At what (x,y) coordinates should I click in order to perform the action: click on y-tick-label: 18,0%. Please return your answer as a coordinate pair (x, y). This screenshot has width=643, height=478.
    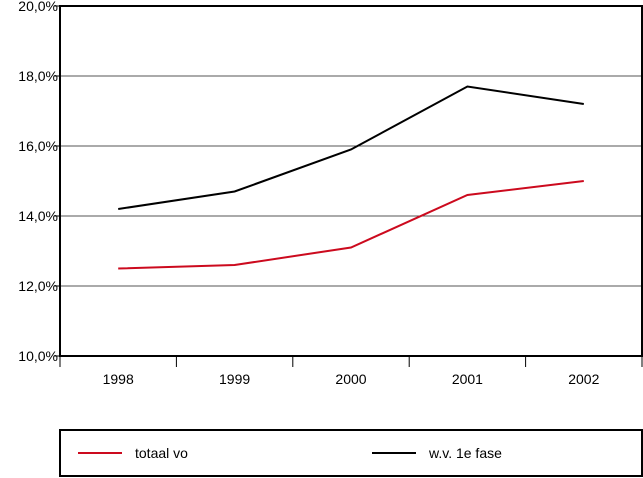
    Looking at the image, I should click on (38, 76).